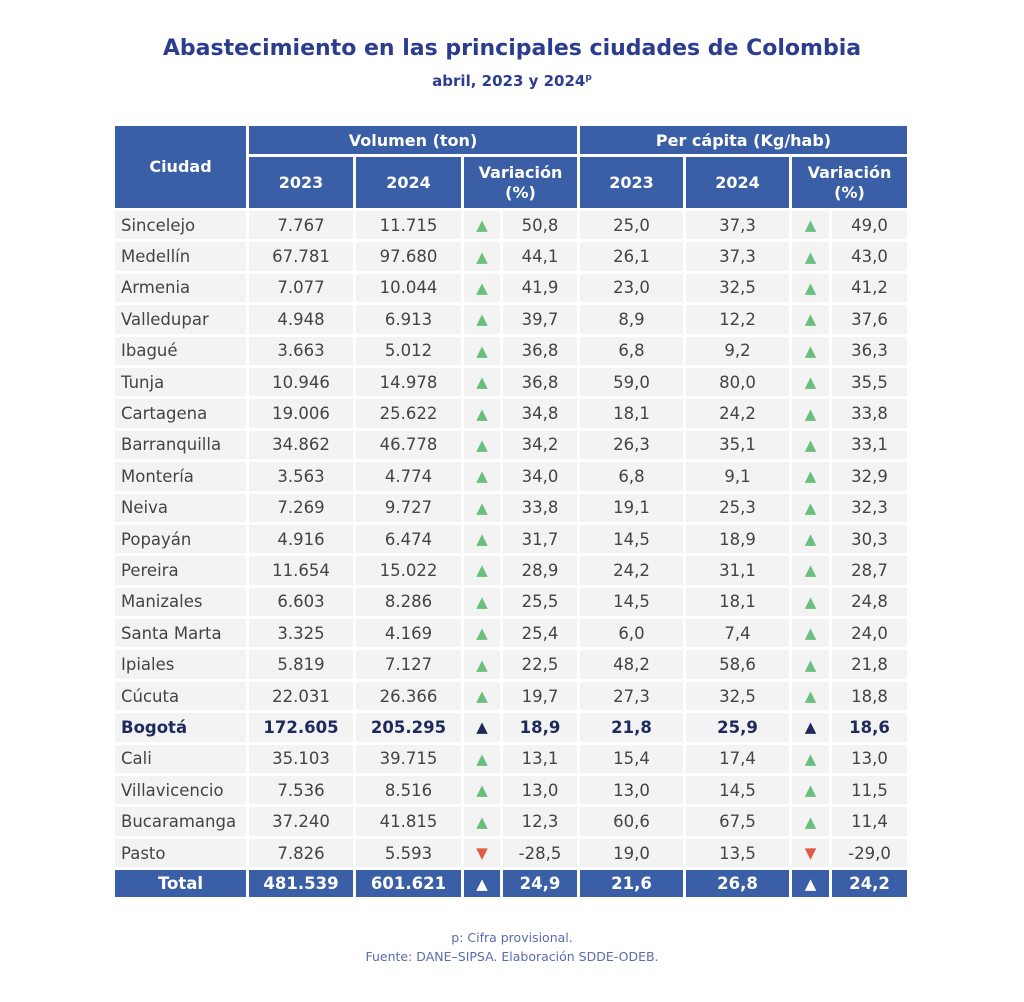 The image size is (1024, 1002). I want to click on volume-2023-cell: 3.325, so click(301, 633).